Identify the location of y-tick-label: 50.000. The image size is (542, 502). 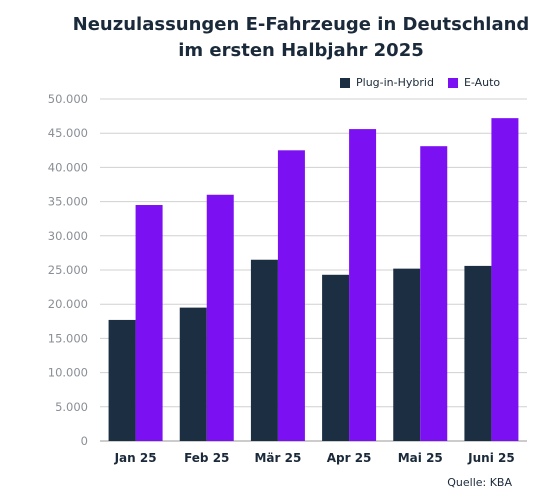
(68, 99).